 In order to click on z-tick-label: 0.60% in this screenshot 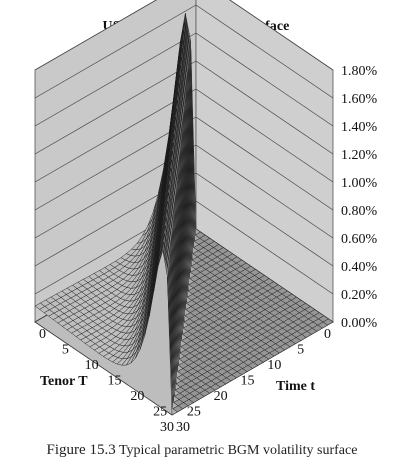, I will do `click(359, 239)`.